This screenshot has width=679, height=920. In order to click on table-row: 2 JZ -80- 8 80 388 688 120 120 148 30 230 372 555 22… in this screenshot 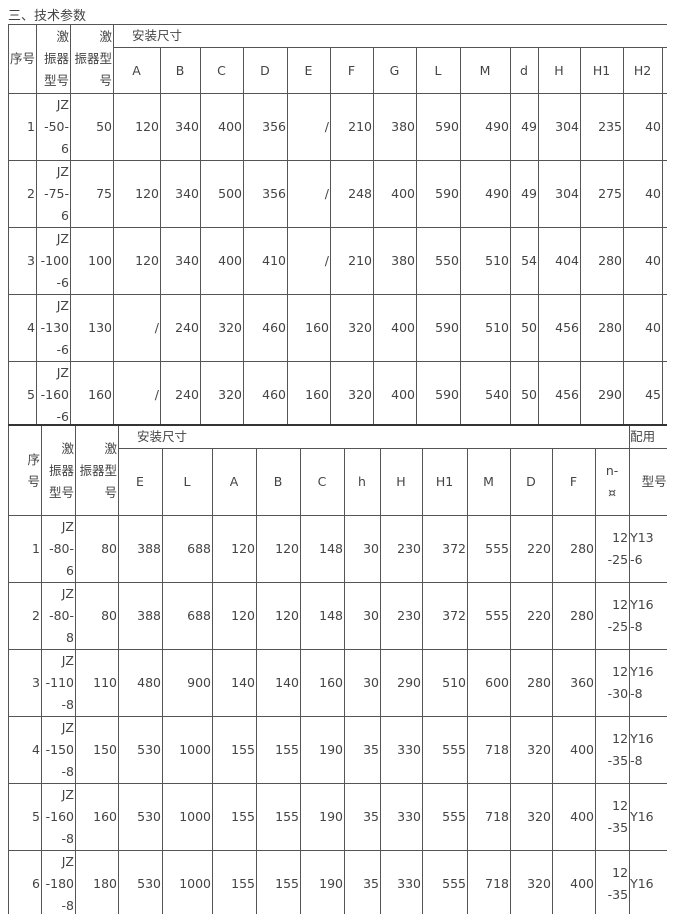, I will do `click(337, 616)`.